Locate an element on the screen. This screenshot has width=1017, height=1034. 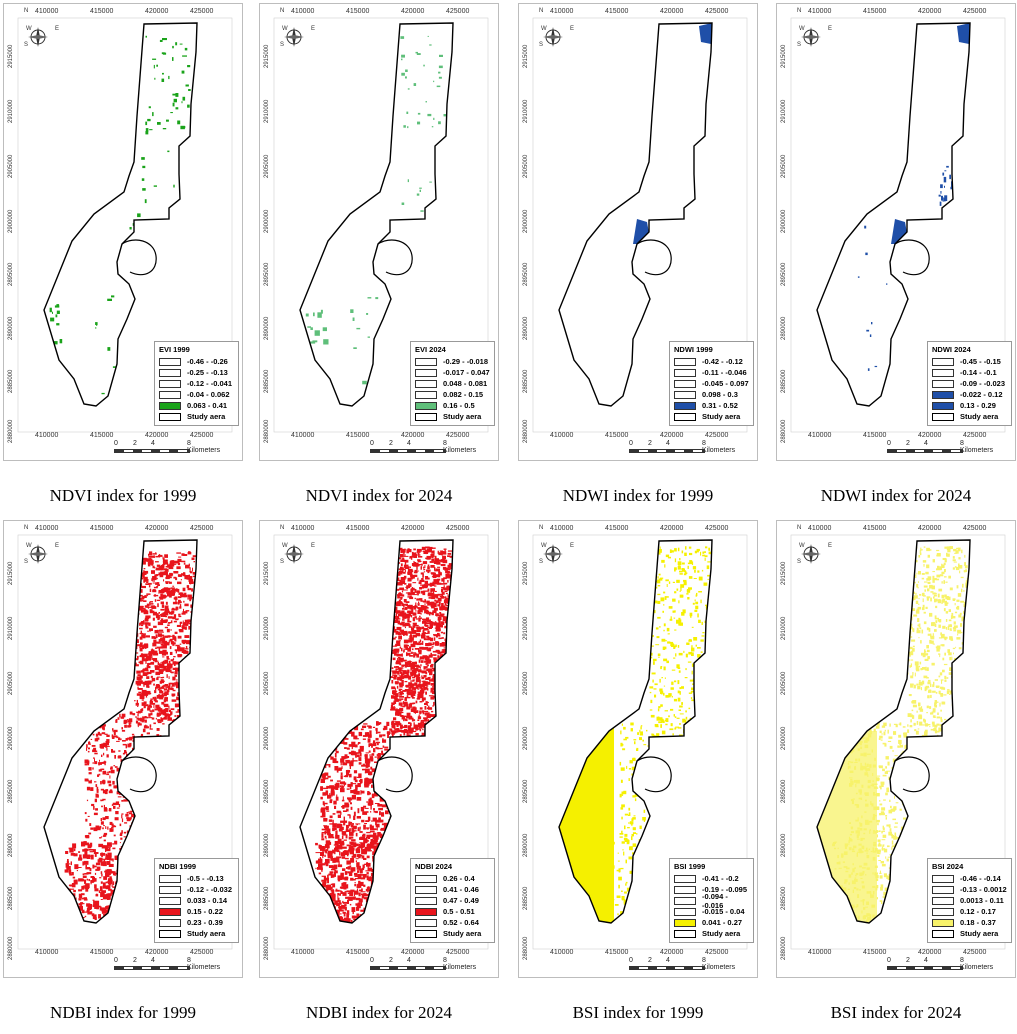
y-coordinate-label: 2900000 is located at coordinates (267, 738).